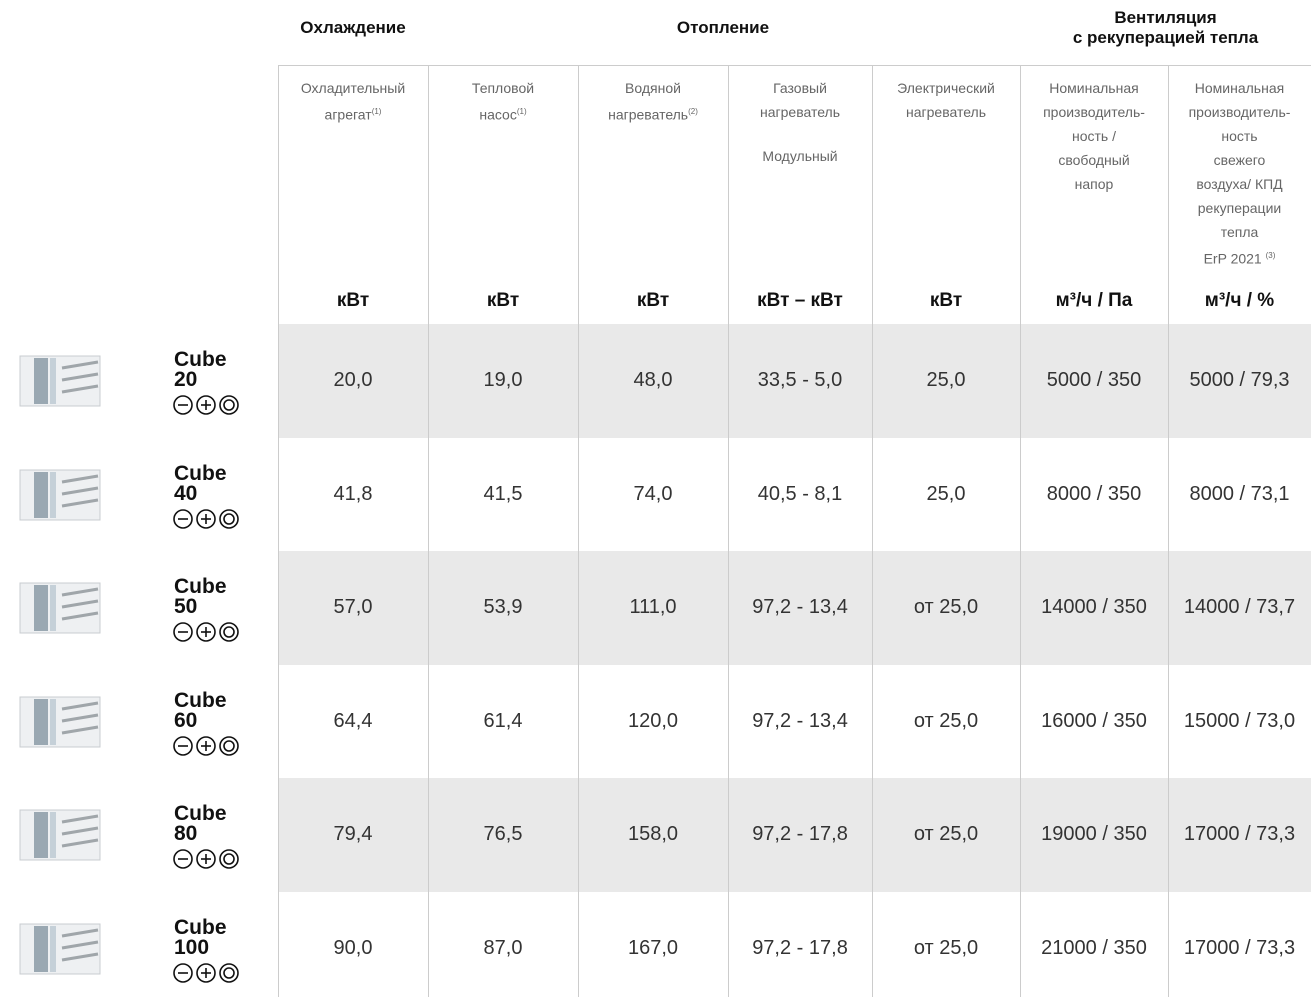 The height and width of the screenshot is (997, 1311). I want to click on model-name: Cube 20, so click(200, 369).